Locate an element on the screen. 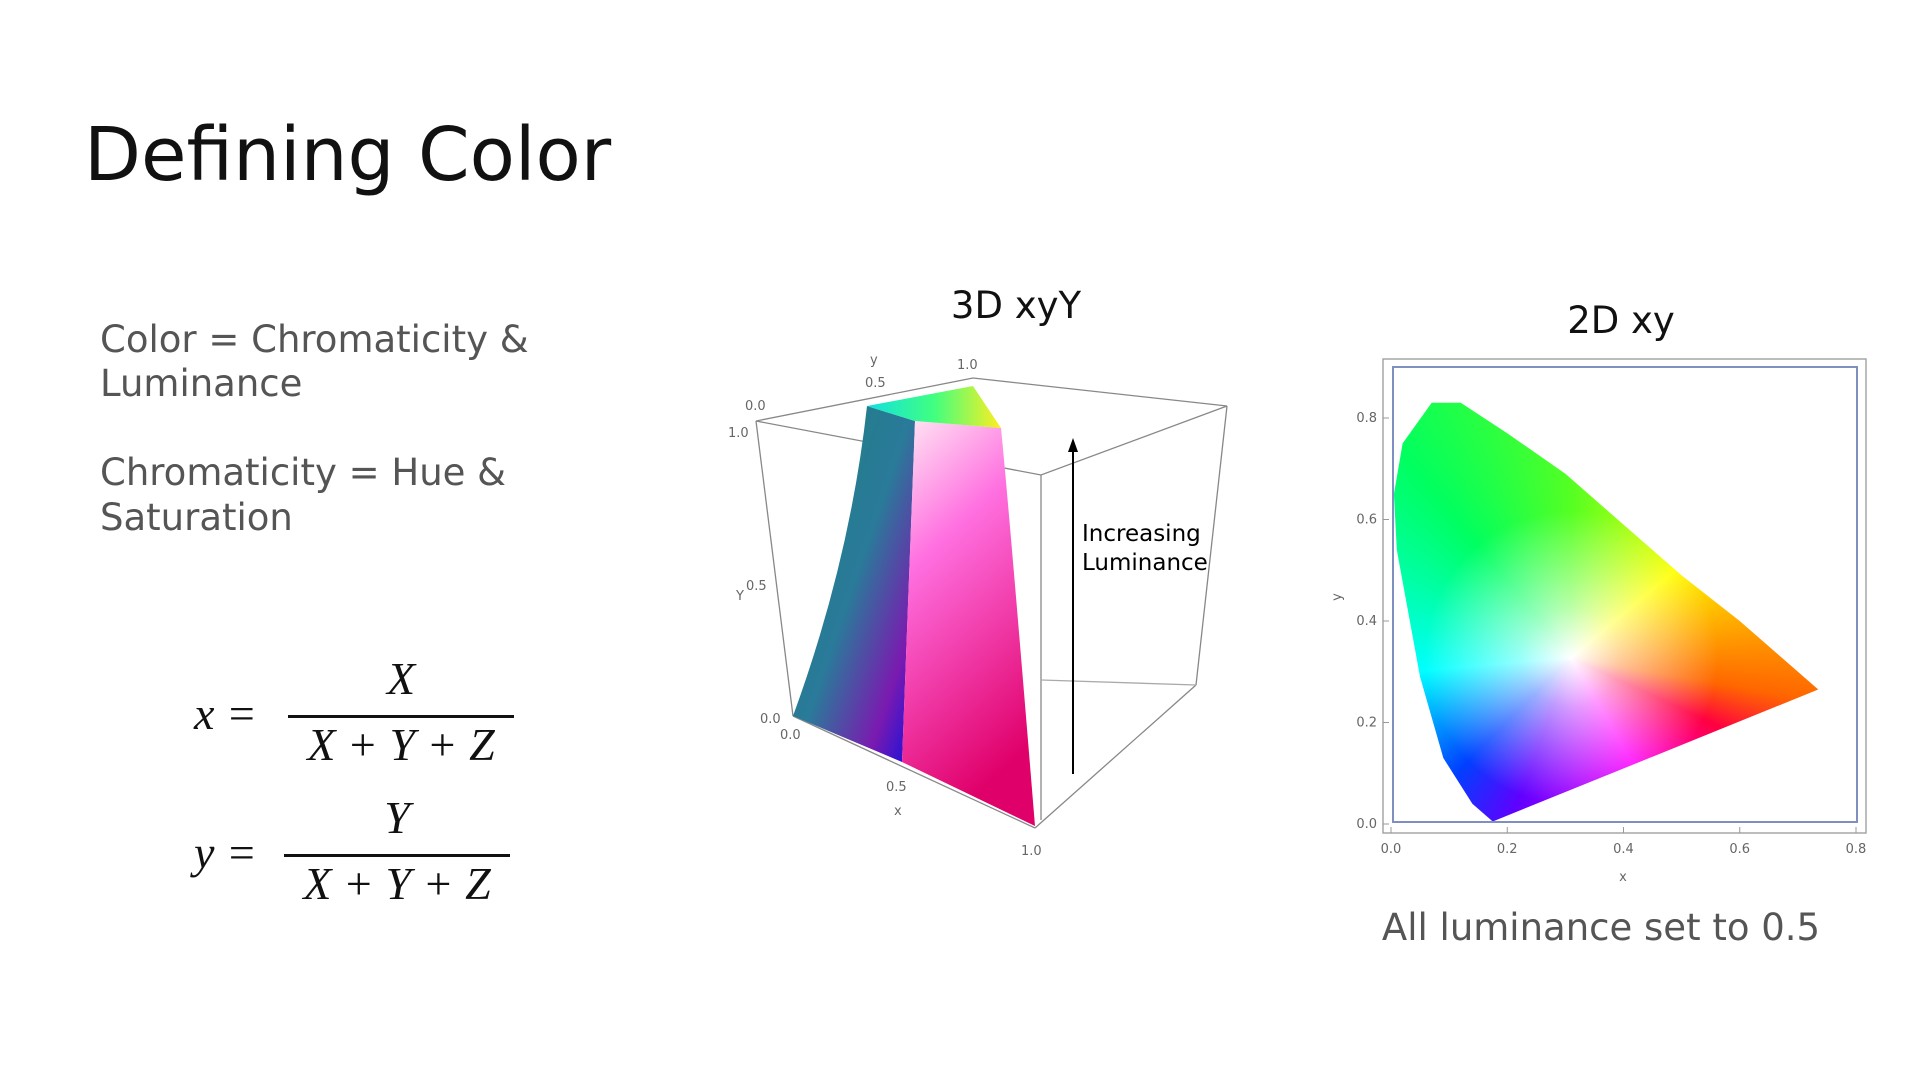  box is located at coordinates (991, 603).